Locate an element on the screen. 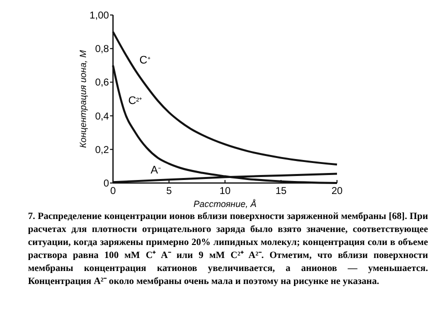 The image size is (441, 321). series-label: A⁻ is located at coordinates (155, 170).